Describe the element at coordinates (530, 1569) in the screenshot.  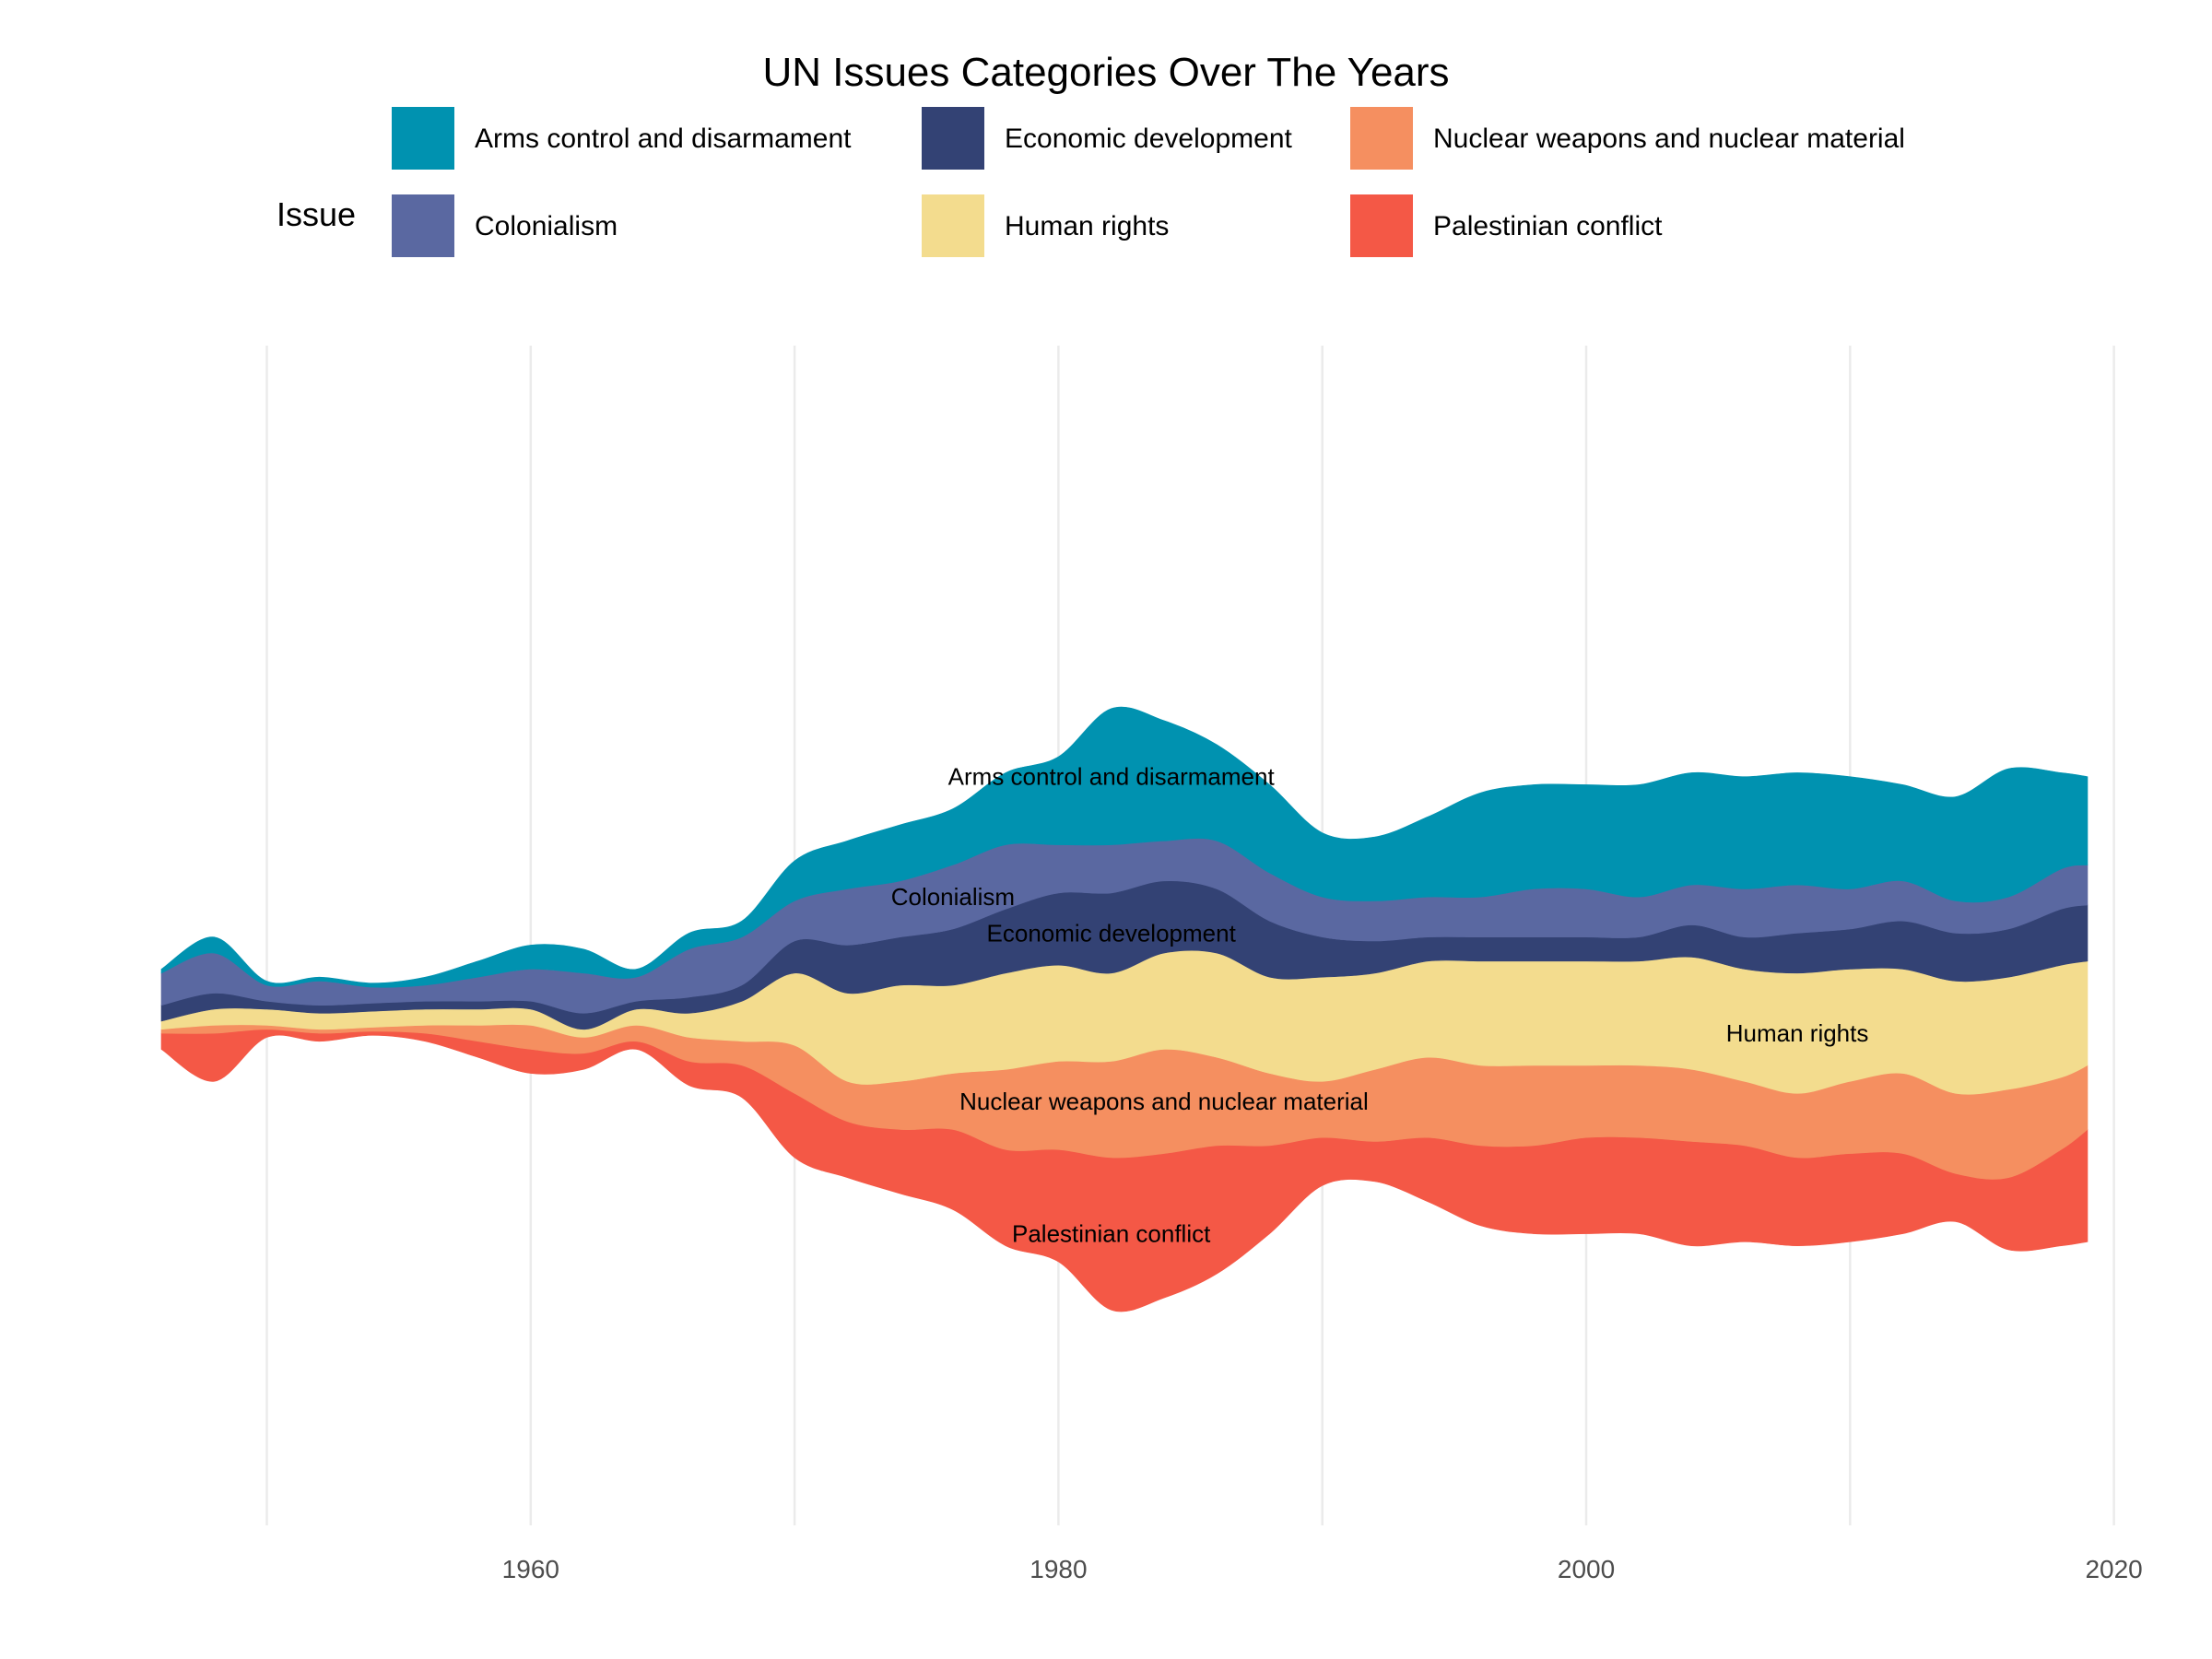
I see `x-tick-label-1960: 1960` at that location.